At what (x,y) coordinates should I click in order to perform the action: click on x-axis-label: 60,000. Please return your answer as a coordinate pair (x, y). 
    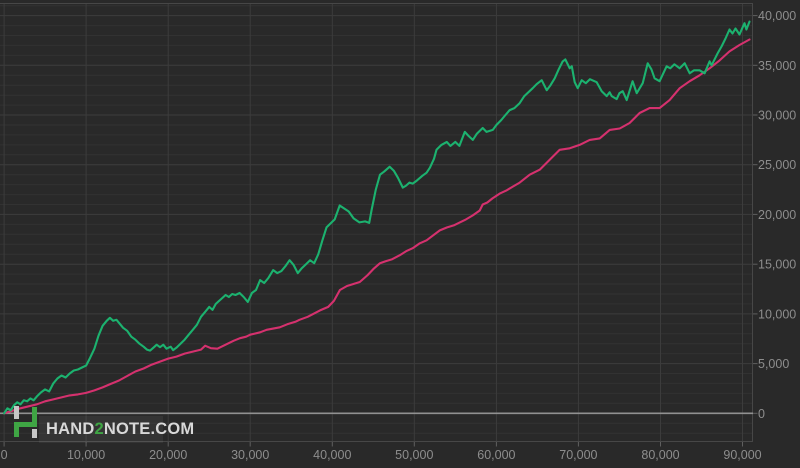
    Looking at the image, I should click on (496, 455).